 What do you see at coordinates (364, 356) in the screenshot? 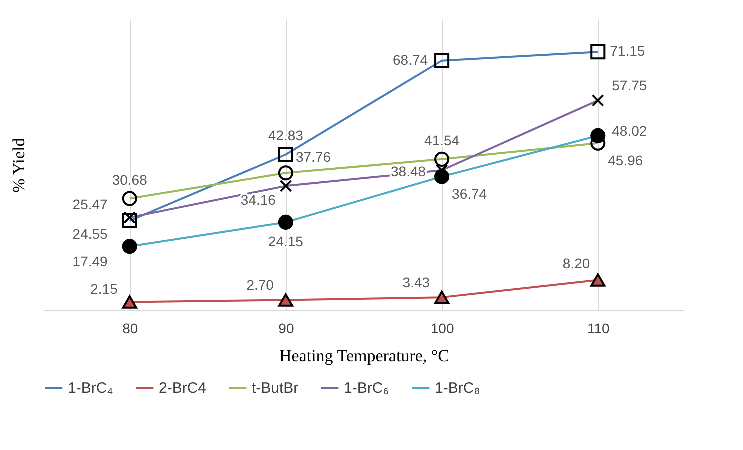
I see `x-axis-title: Heating Temperature, °C` at bounding box center [364, 356].